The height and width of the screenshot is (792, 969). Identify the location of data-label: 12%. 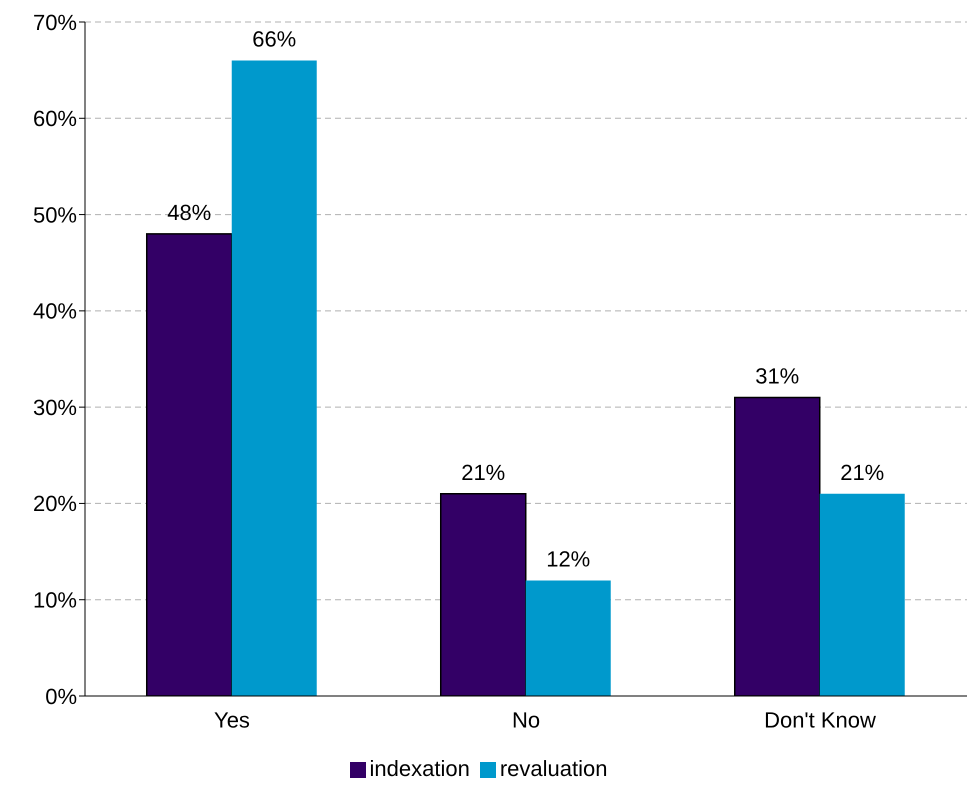
(568, 559).